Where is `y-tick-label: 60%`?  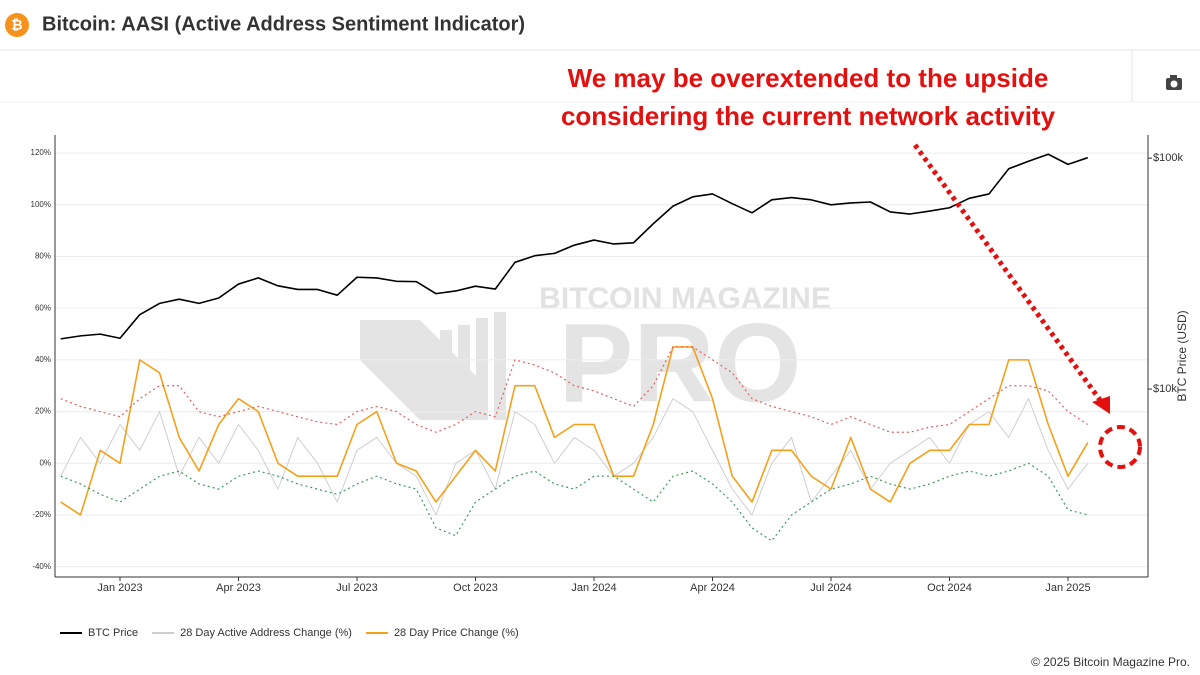 y-tick-label: 60% is located at coordinates (43, 307).